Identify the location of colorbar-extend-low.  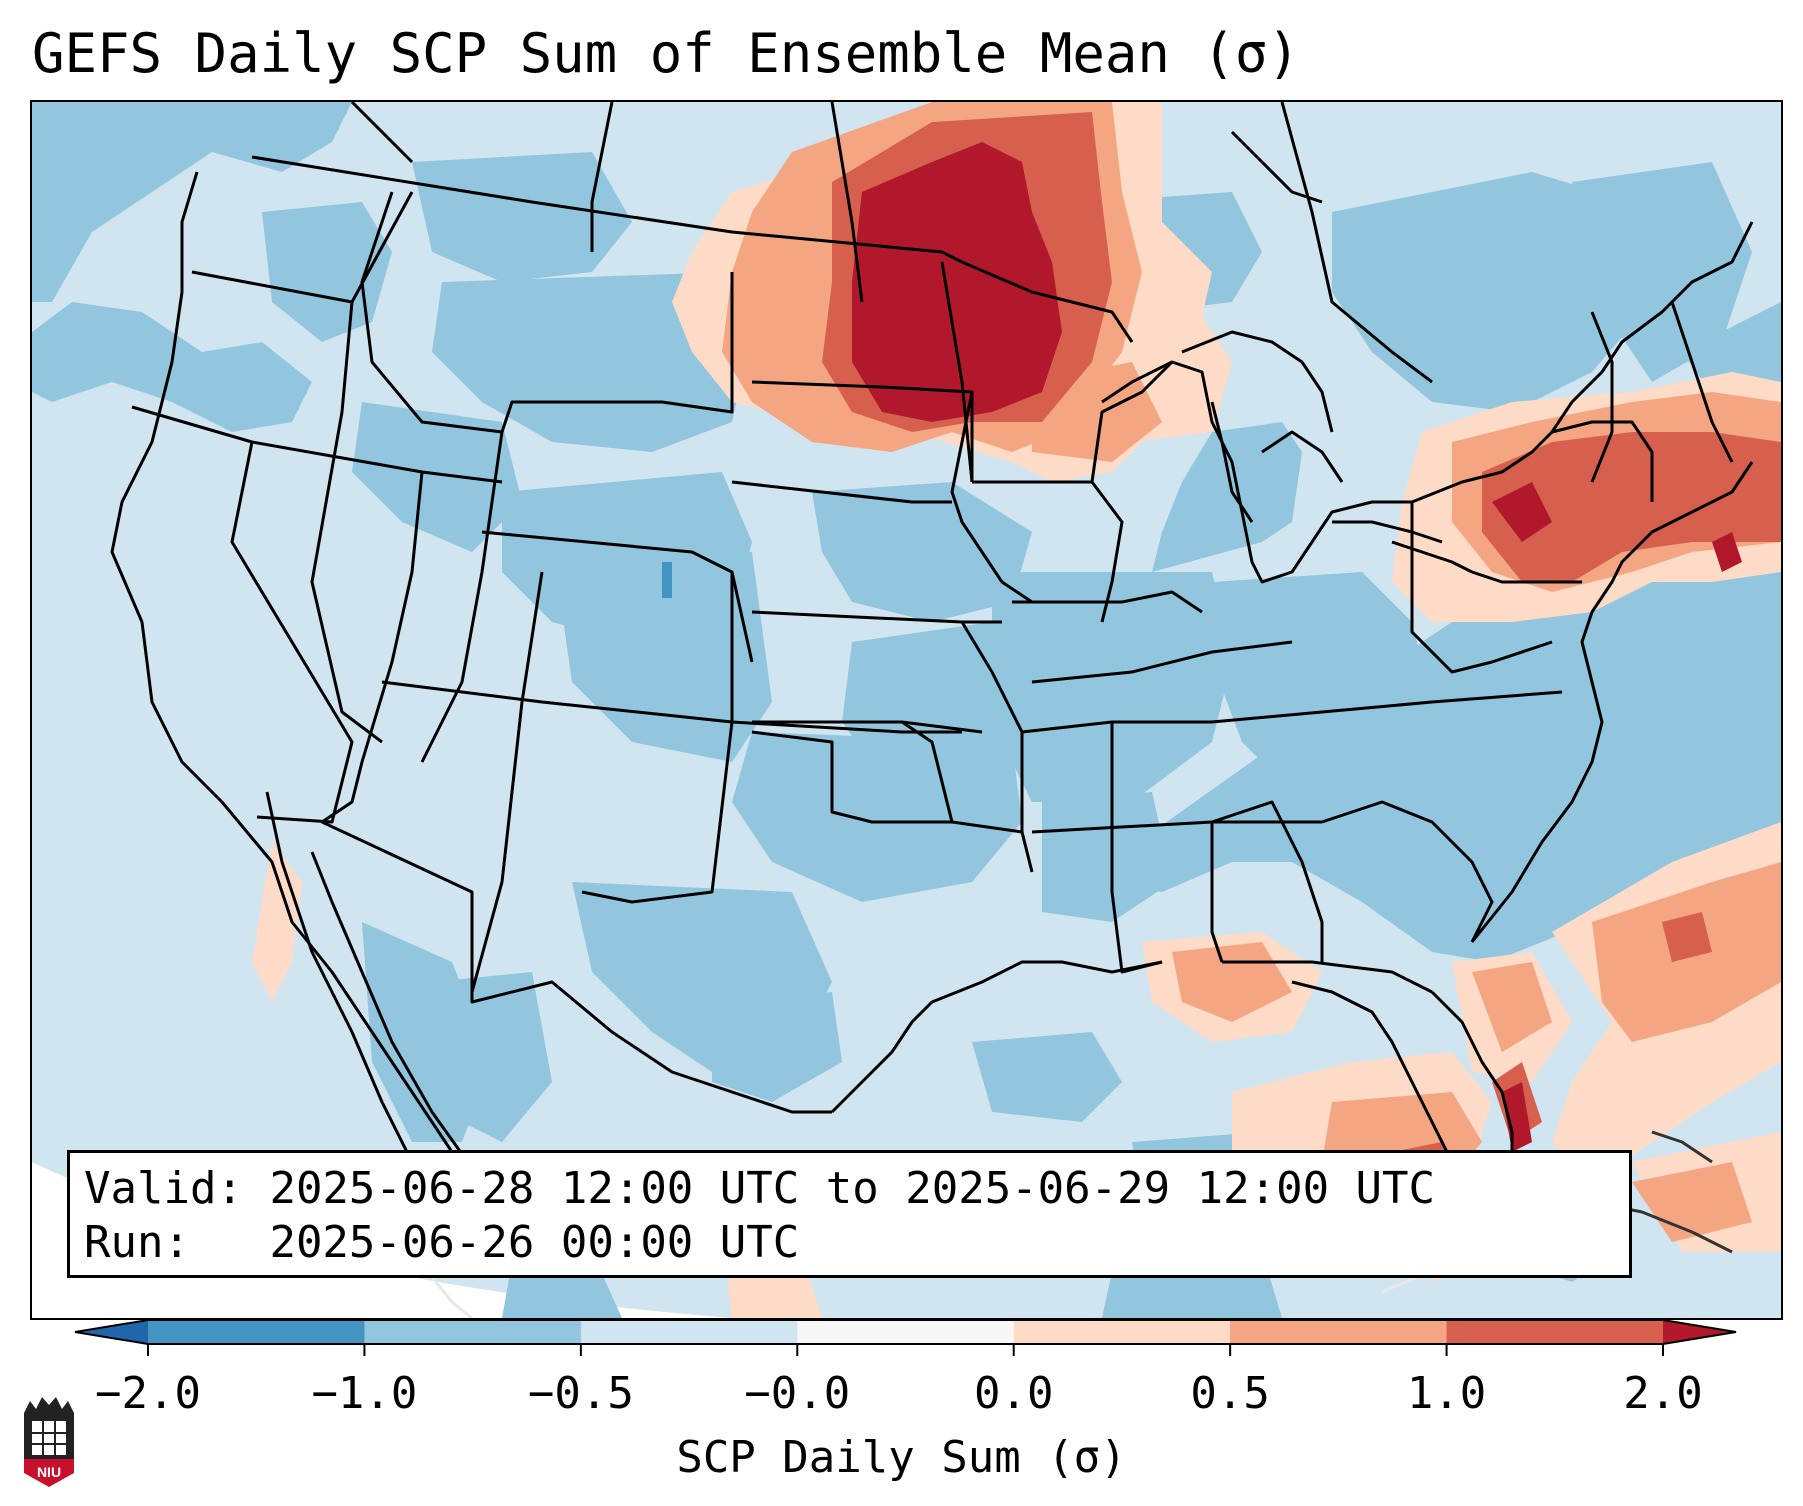
(111, 1332).